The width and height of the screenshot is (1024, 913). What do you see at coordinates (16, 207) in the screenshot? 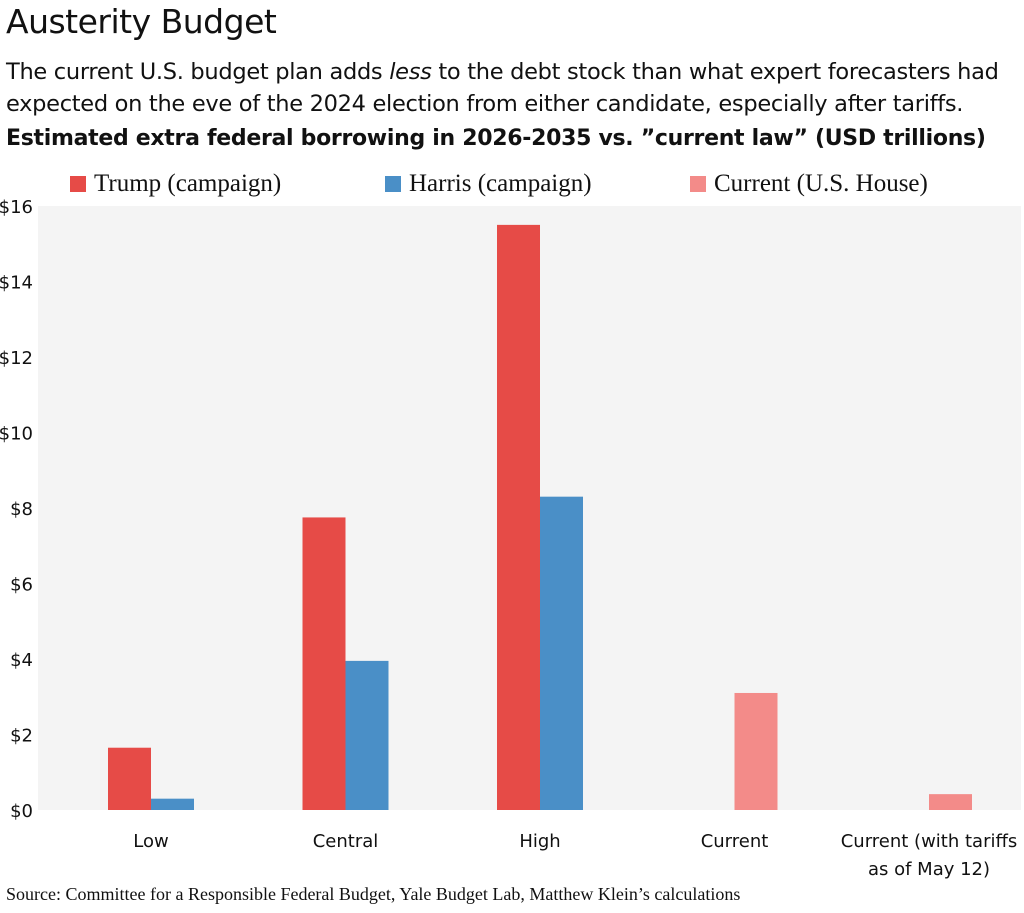
I see `y-tick-label-16: $16` at bounding box center [16, 207].